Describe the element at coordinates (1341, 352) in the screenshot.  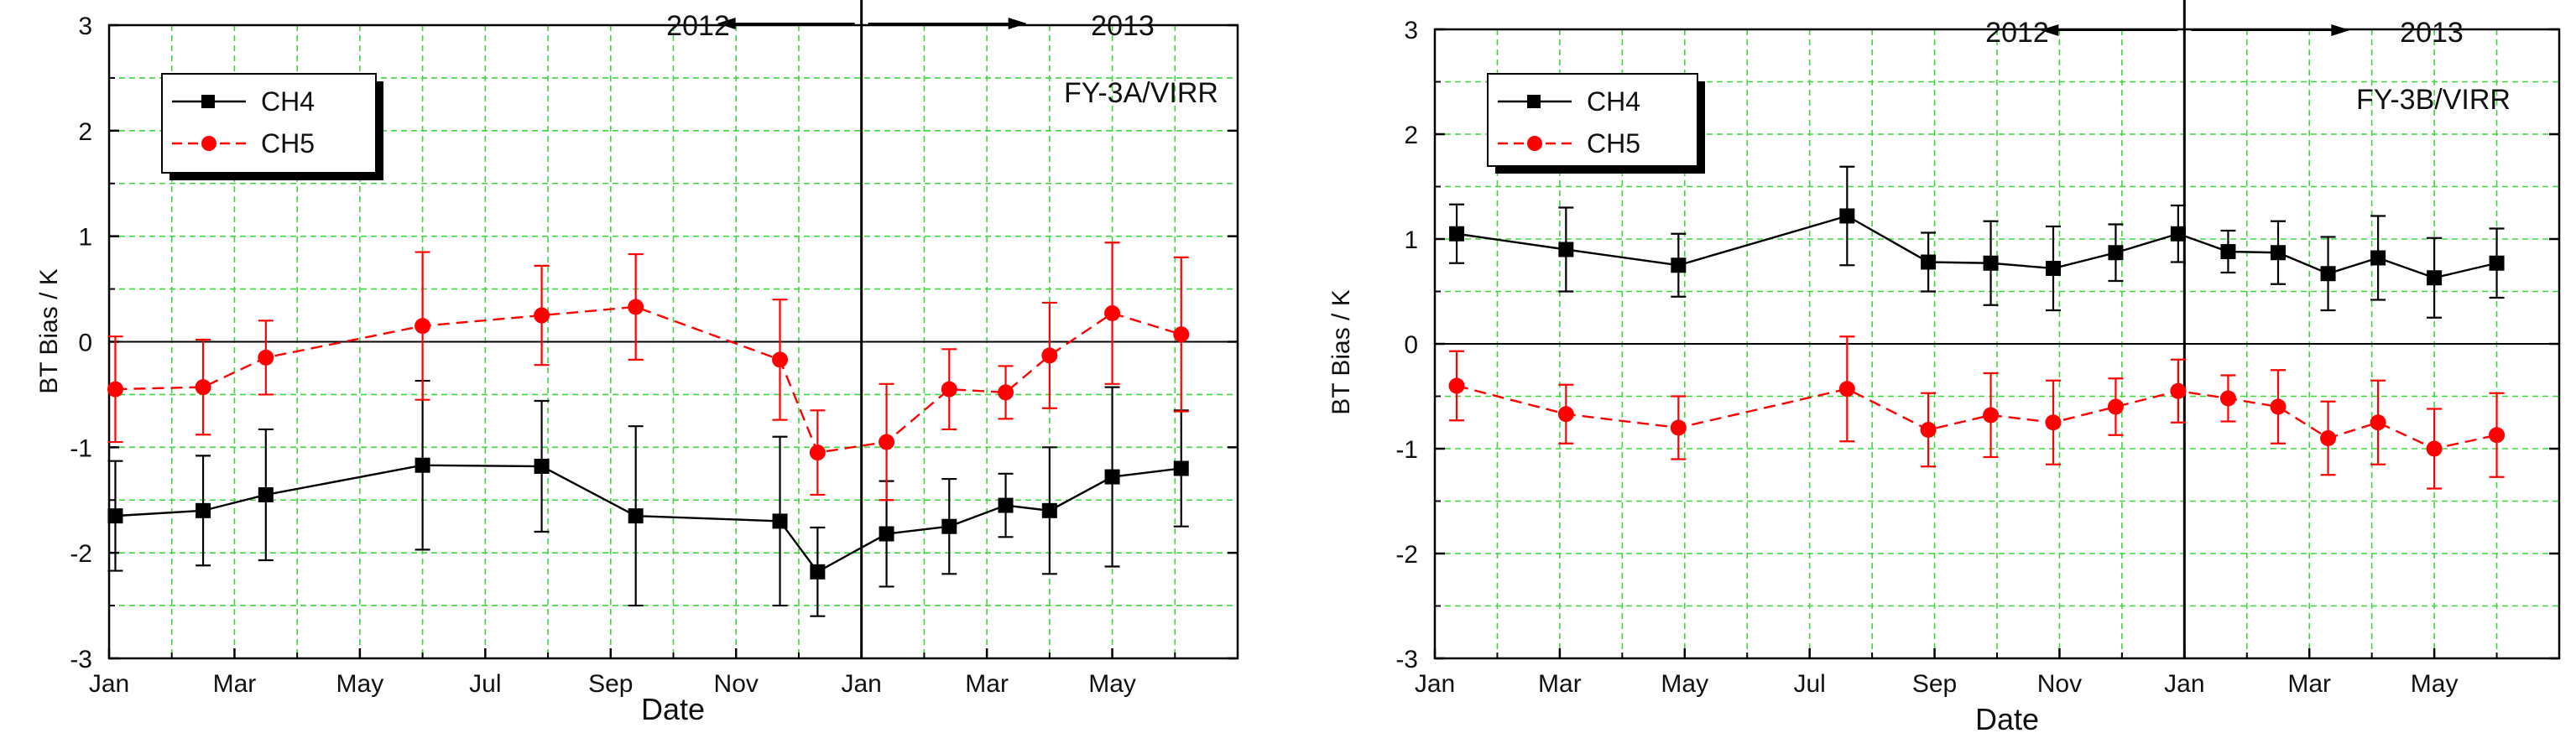
I see `y-axis-label: BT Bias / K` at that location.